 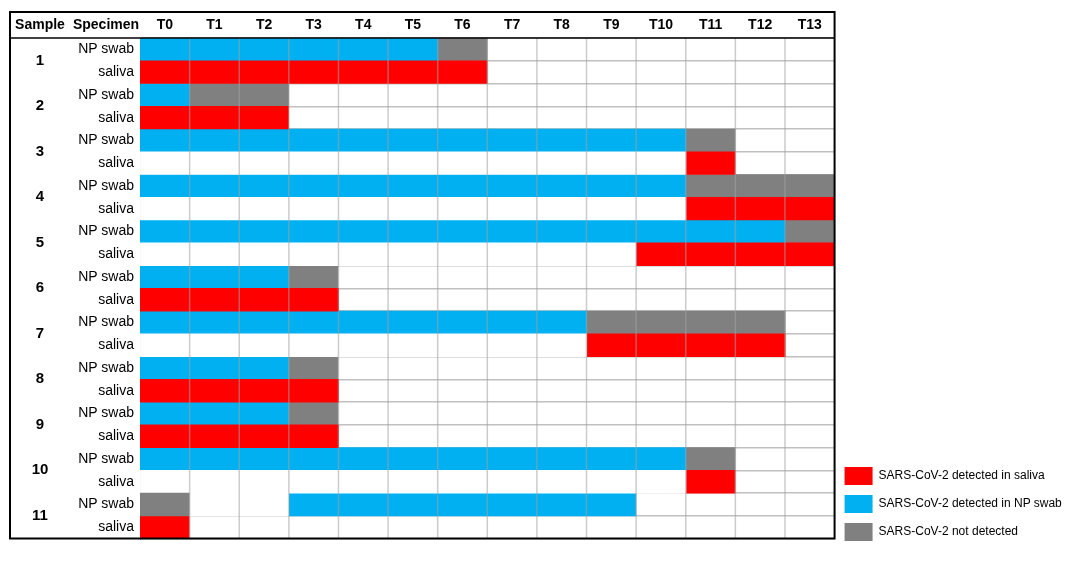 What do you see at coordinates (165, 23) in the screenshot?
I see `text: T0` at bounding box center [165, 23].